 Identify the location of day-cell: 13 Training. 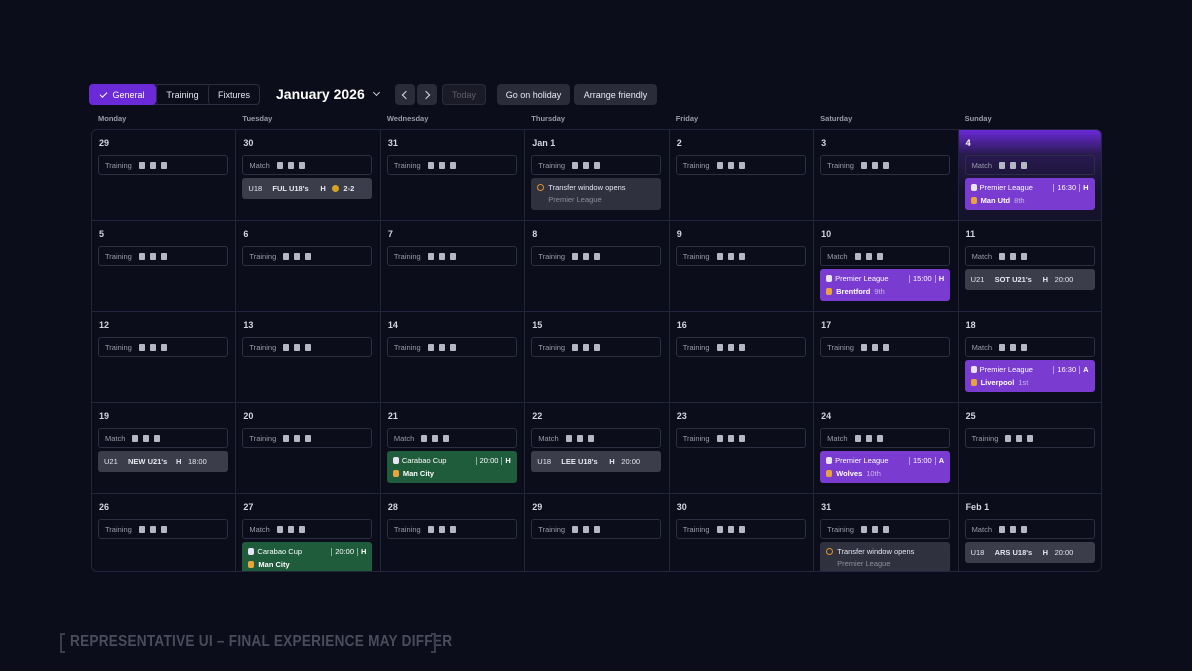
(308, 357).